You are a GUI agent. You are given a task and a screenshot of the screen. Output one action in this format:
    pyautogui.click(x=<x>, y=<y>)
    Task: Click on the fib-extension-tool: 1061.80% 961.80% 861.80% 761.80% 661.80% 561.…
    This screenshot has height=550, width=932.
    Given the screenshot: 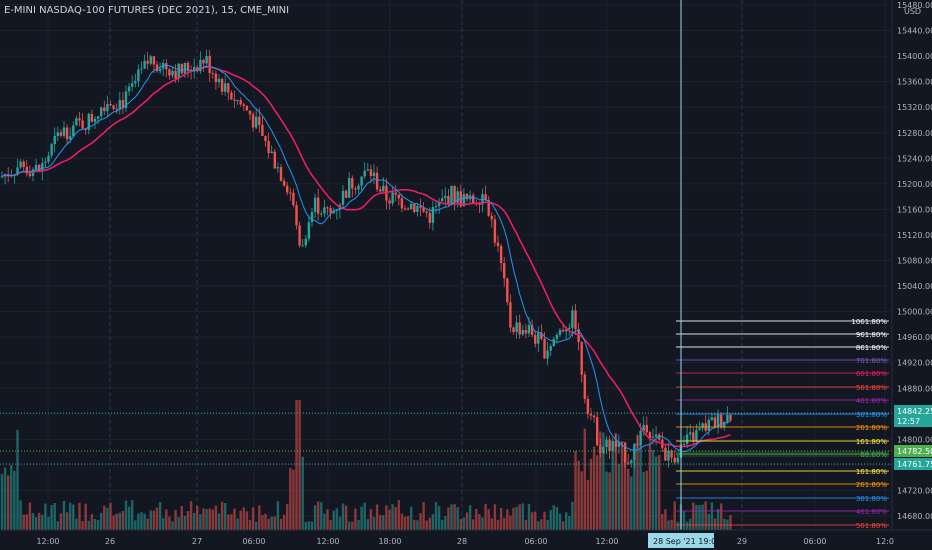 What is the action you would take?
    pyautogui.click(x=782, y=424)
    